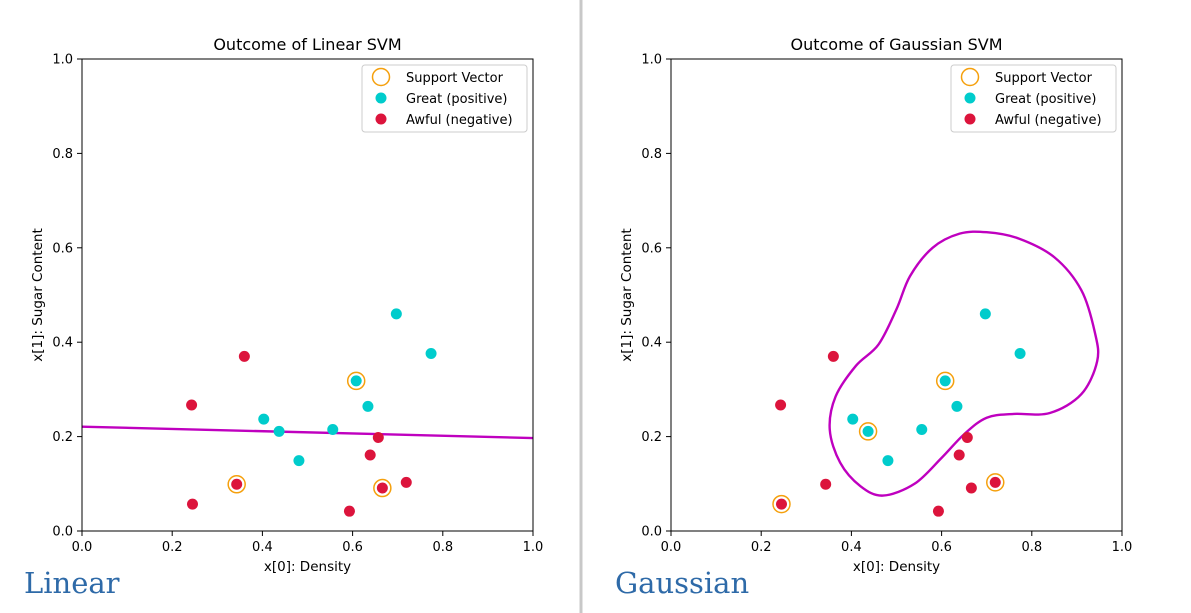 The height and width of the screenshot is (613, 1191). I want to click on gaussian-caption: Gaussian, so click(682, 583).